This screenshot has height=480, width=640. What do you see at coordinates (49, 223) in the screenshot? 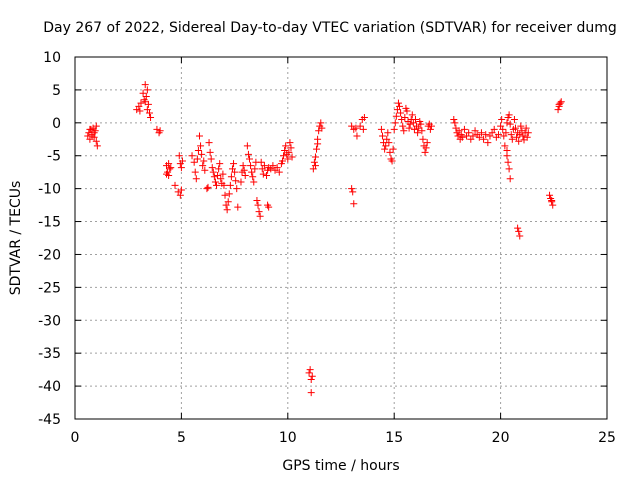
I see `y-tick-label: -15` at bounding box center [49, 223].